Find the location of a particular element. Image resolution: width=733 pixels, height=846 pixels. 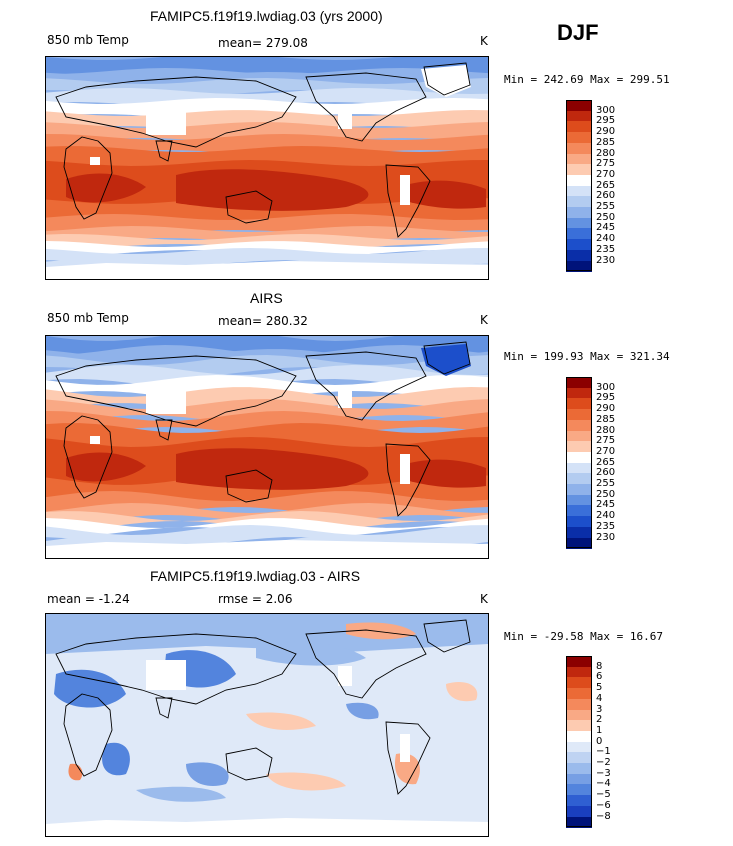

season-label: DJF is located at coordinates (578, 32).